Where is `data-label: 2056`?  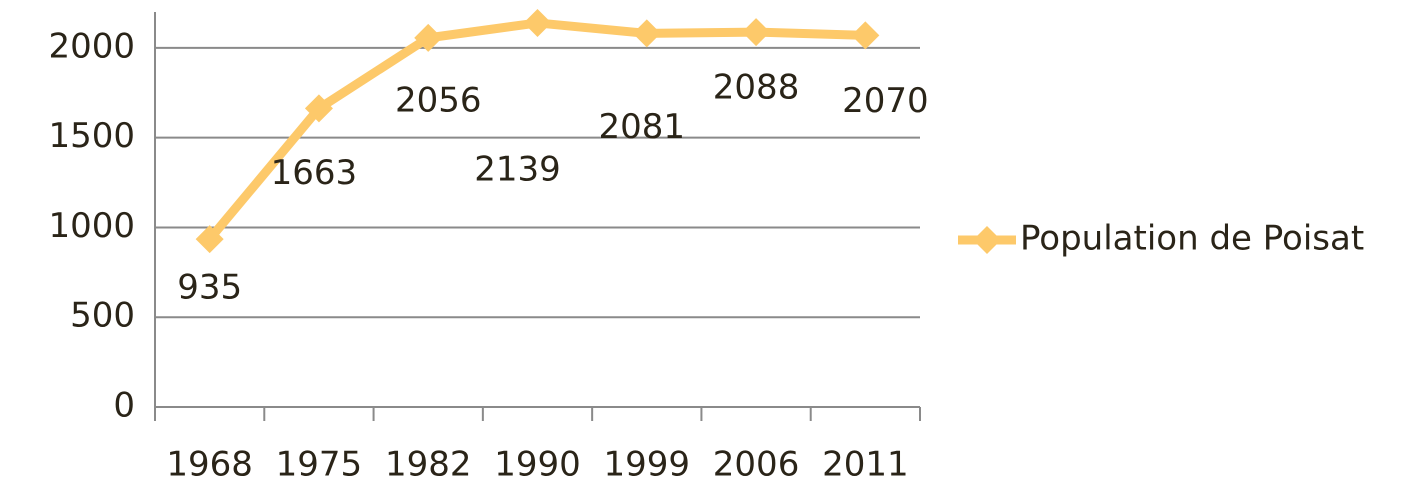 data-label: 2056 is located at coordinates (438, 100).